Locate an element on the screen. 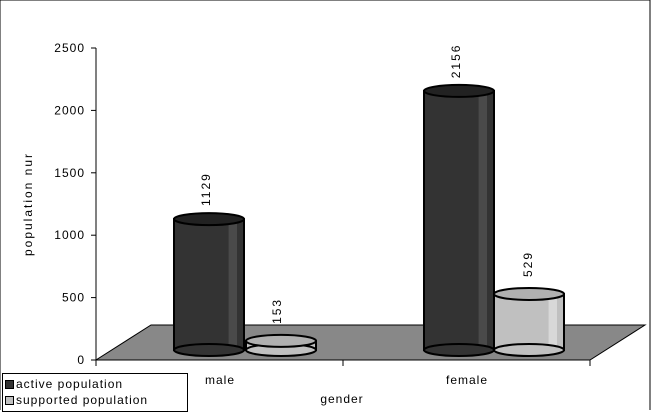 The height and width of the screenshot is (412, 654). legend: active population supported population is located at coordinates (95, 392).